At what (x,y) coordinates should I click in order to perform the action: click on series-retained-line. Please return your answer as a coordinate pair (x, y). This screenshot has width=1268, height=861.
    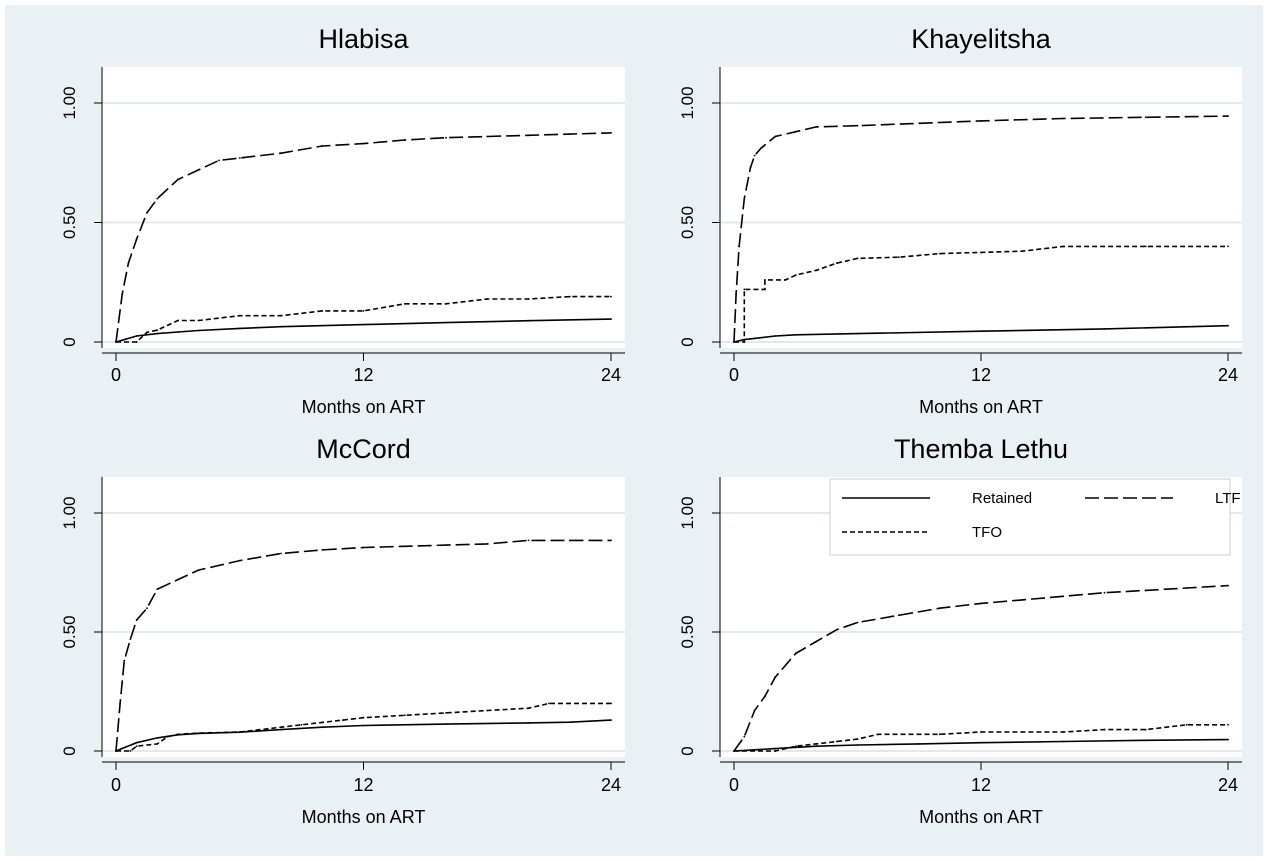
    Looking at the image, I should click on (981, 745).